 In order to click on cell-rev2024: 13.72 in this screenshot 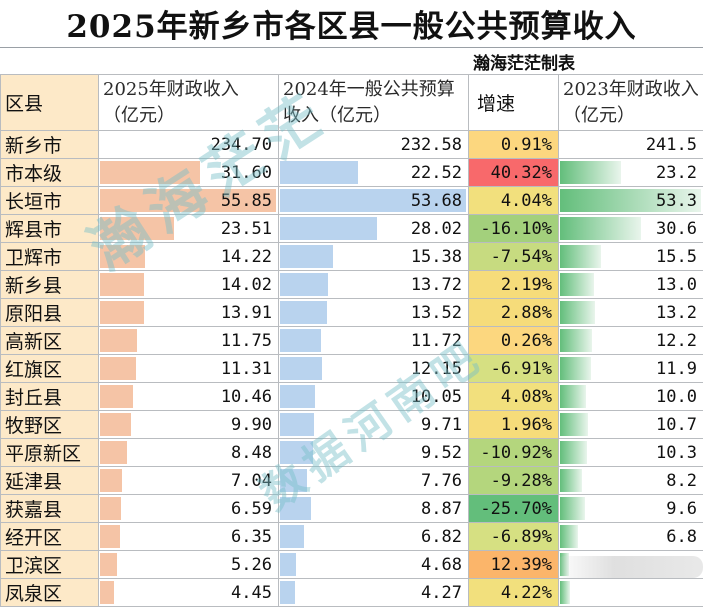, I will do `click(373, 284)`.